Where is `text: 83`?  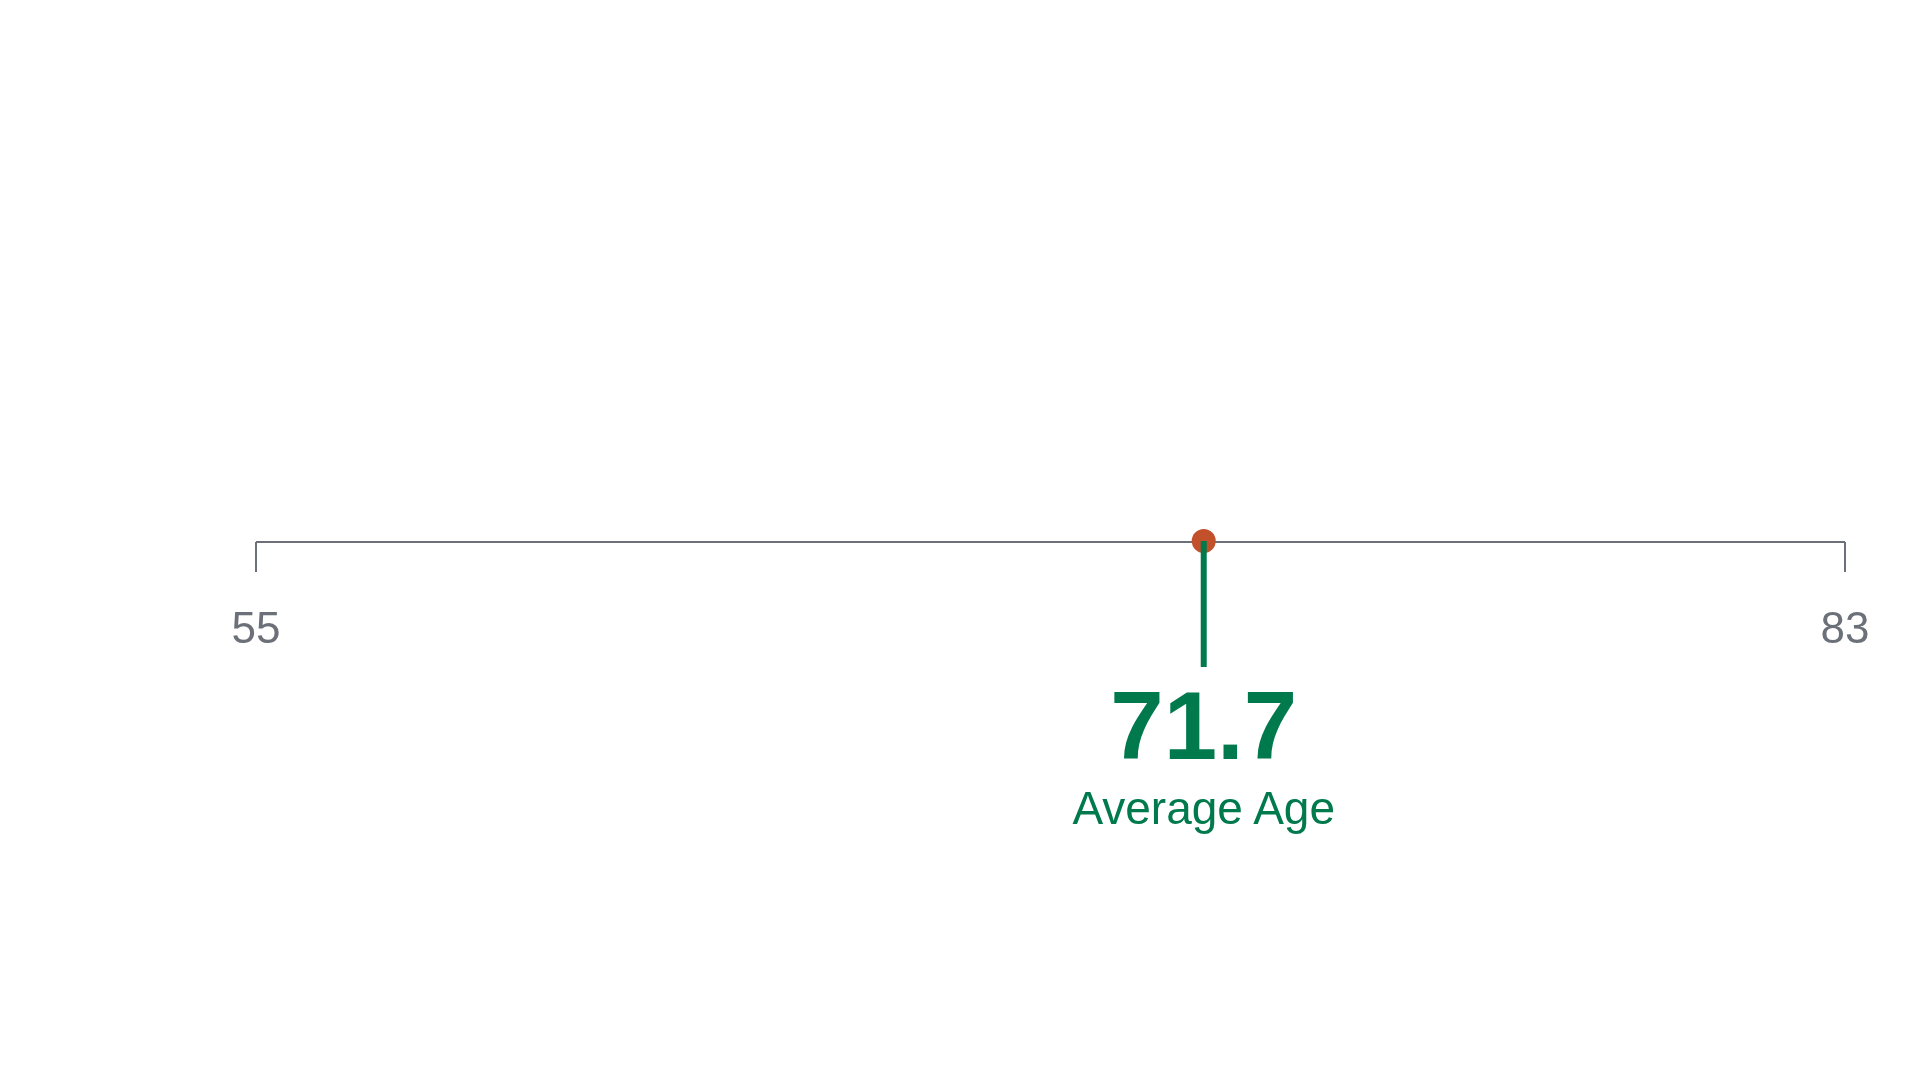 text: 83 is located at coordinates (1845, 628).